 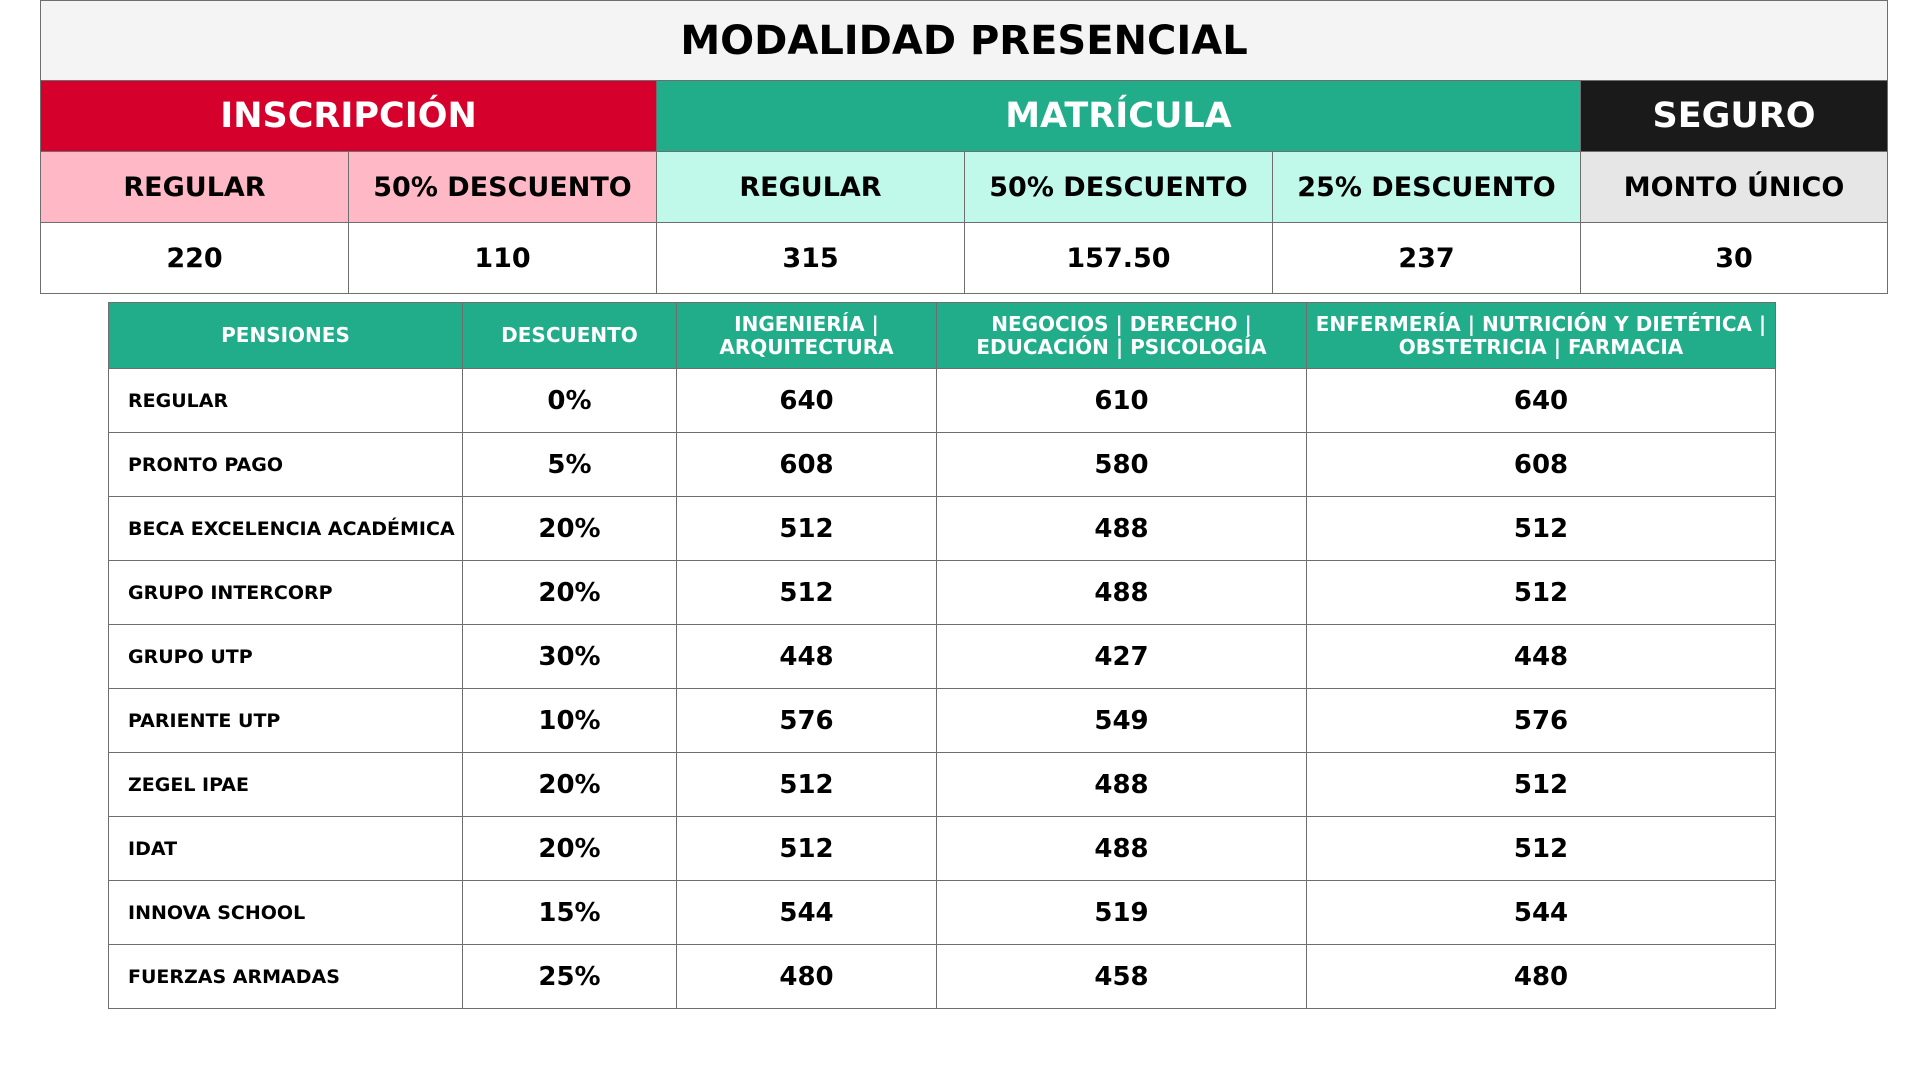 What do you see at coordinates (806, 720) in the screenshot?
I see `row-ingenieria: 576` at bounding box center [806, 720].